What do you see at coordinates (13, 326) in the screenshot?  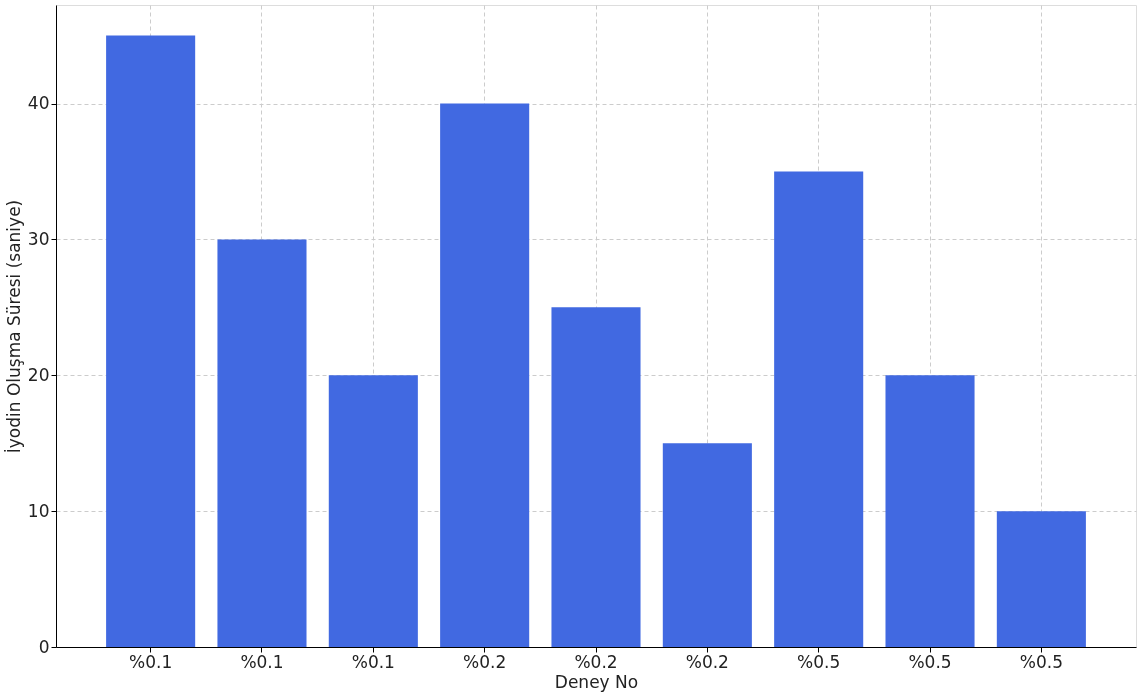 I see `y-axis-title: İyodin Oluşma Süresi (saniye)` at bounding box center [13, 326].